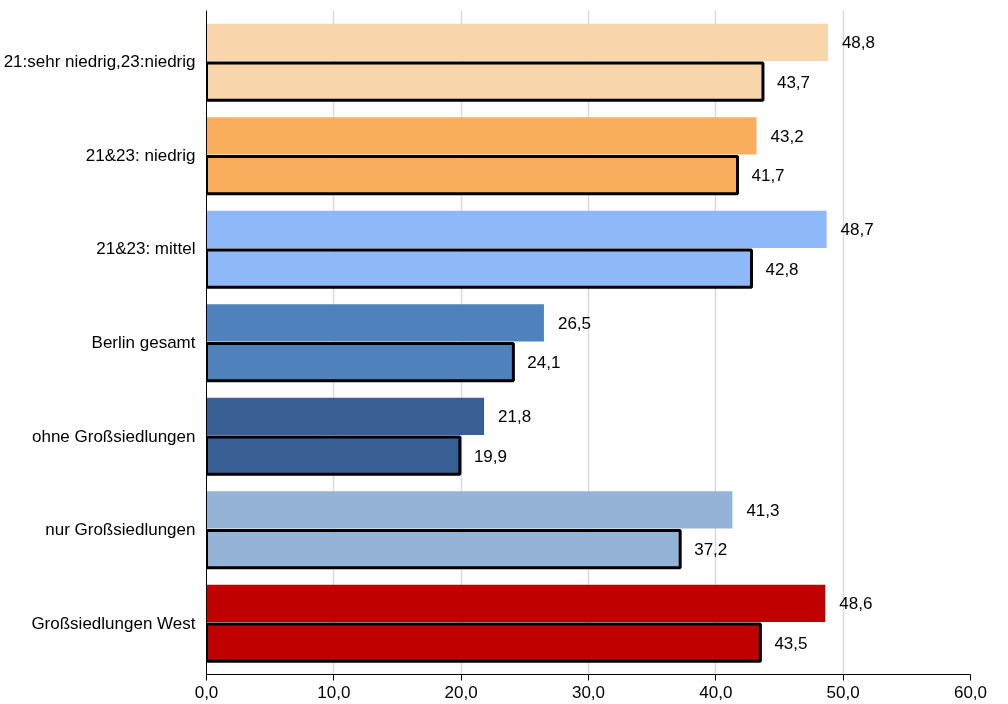 This screenshot has width=1008, height=704. Describe the element at coordinates (843, 692) in the screenshot. I see `x-tick-label: 50,0` at that location.